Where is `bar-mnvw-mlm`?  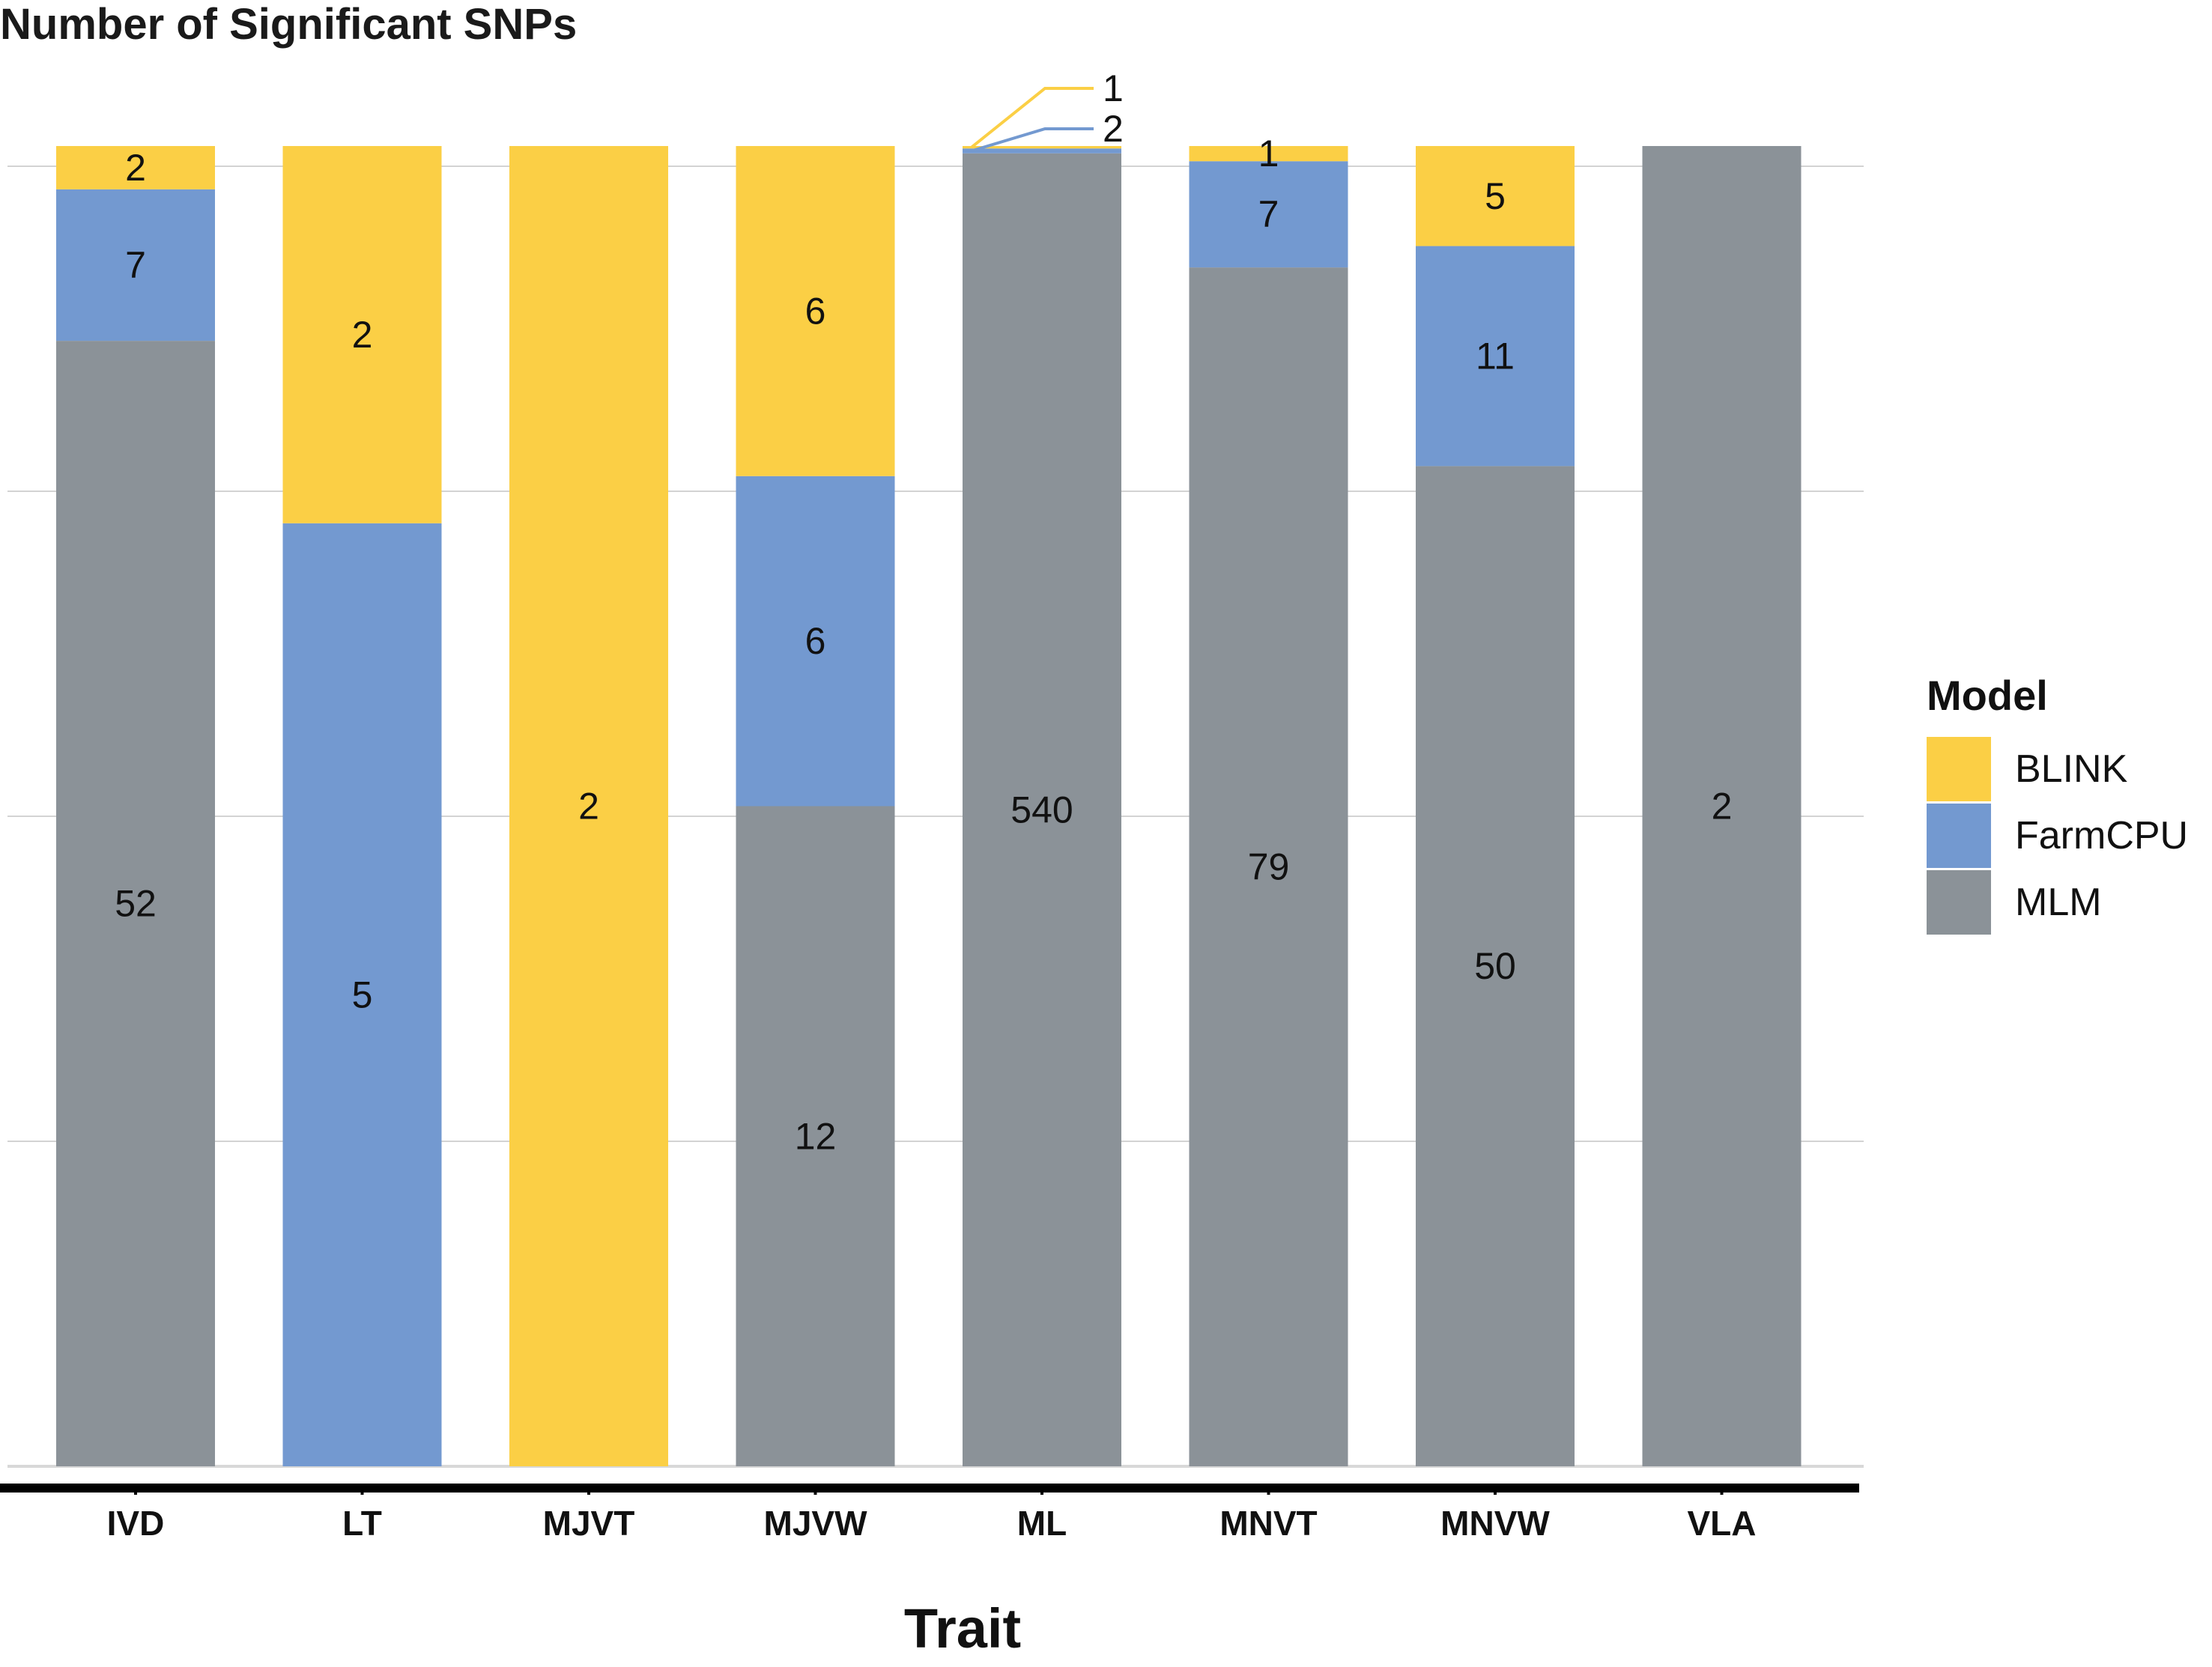
bar-mnvw-mlm is located at coordinates (1495, 966).